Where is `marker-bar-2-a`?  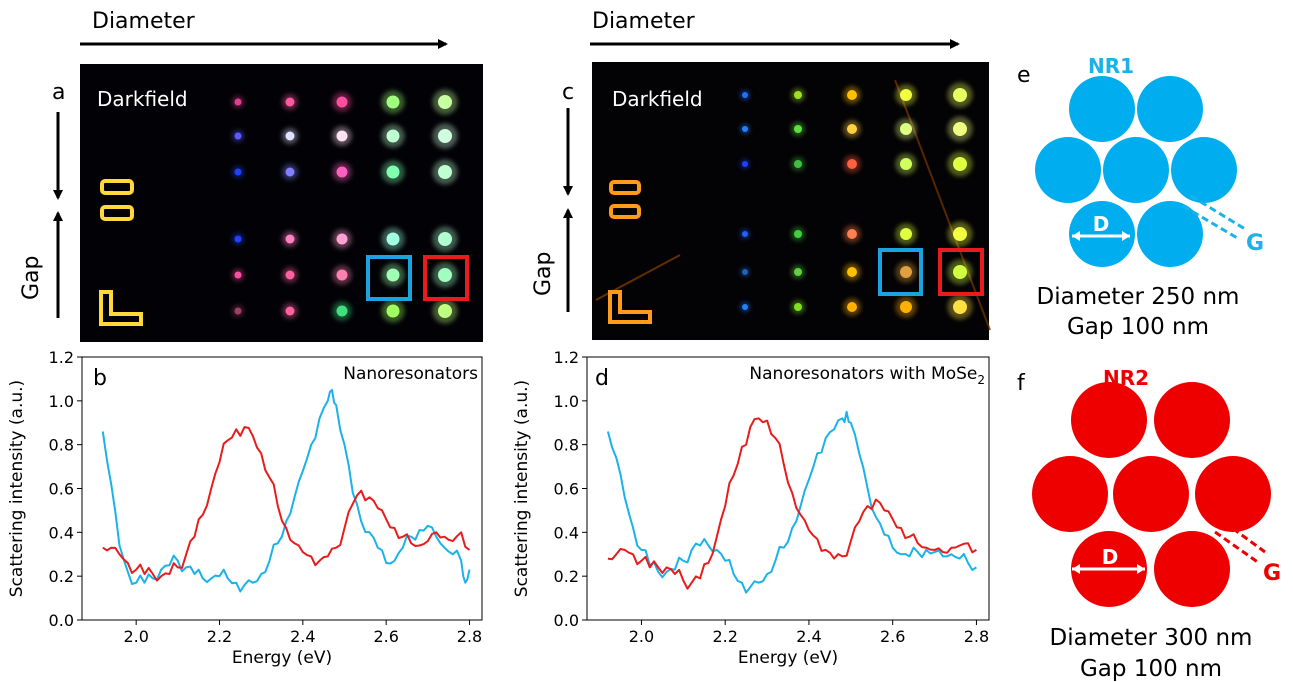 marker-bar-2-a is located at coordinates (117, 213).